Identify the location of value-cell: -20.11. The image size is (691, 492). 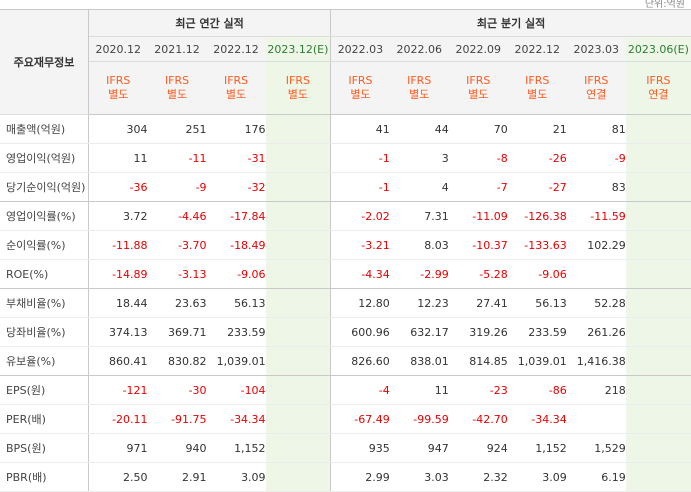
(118, 419).